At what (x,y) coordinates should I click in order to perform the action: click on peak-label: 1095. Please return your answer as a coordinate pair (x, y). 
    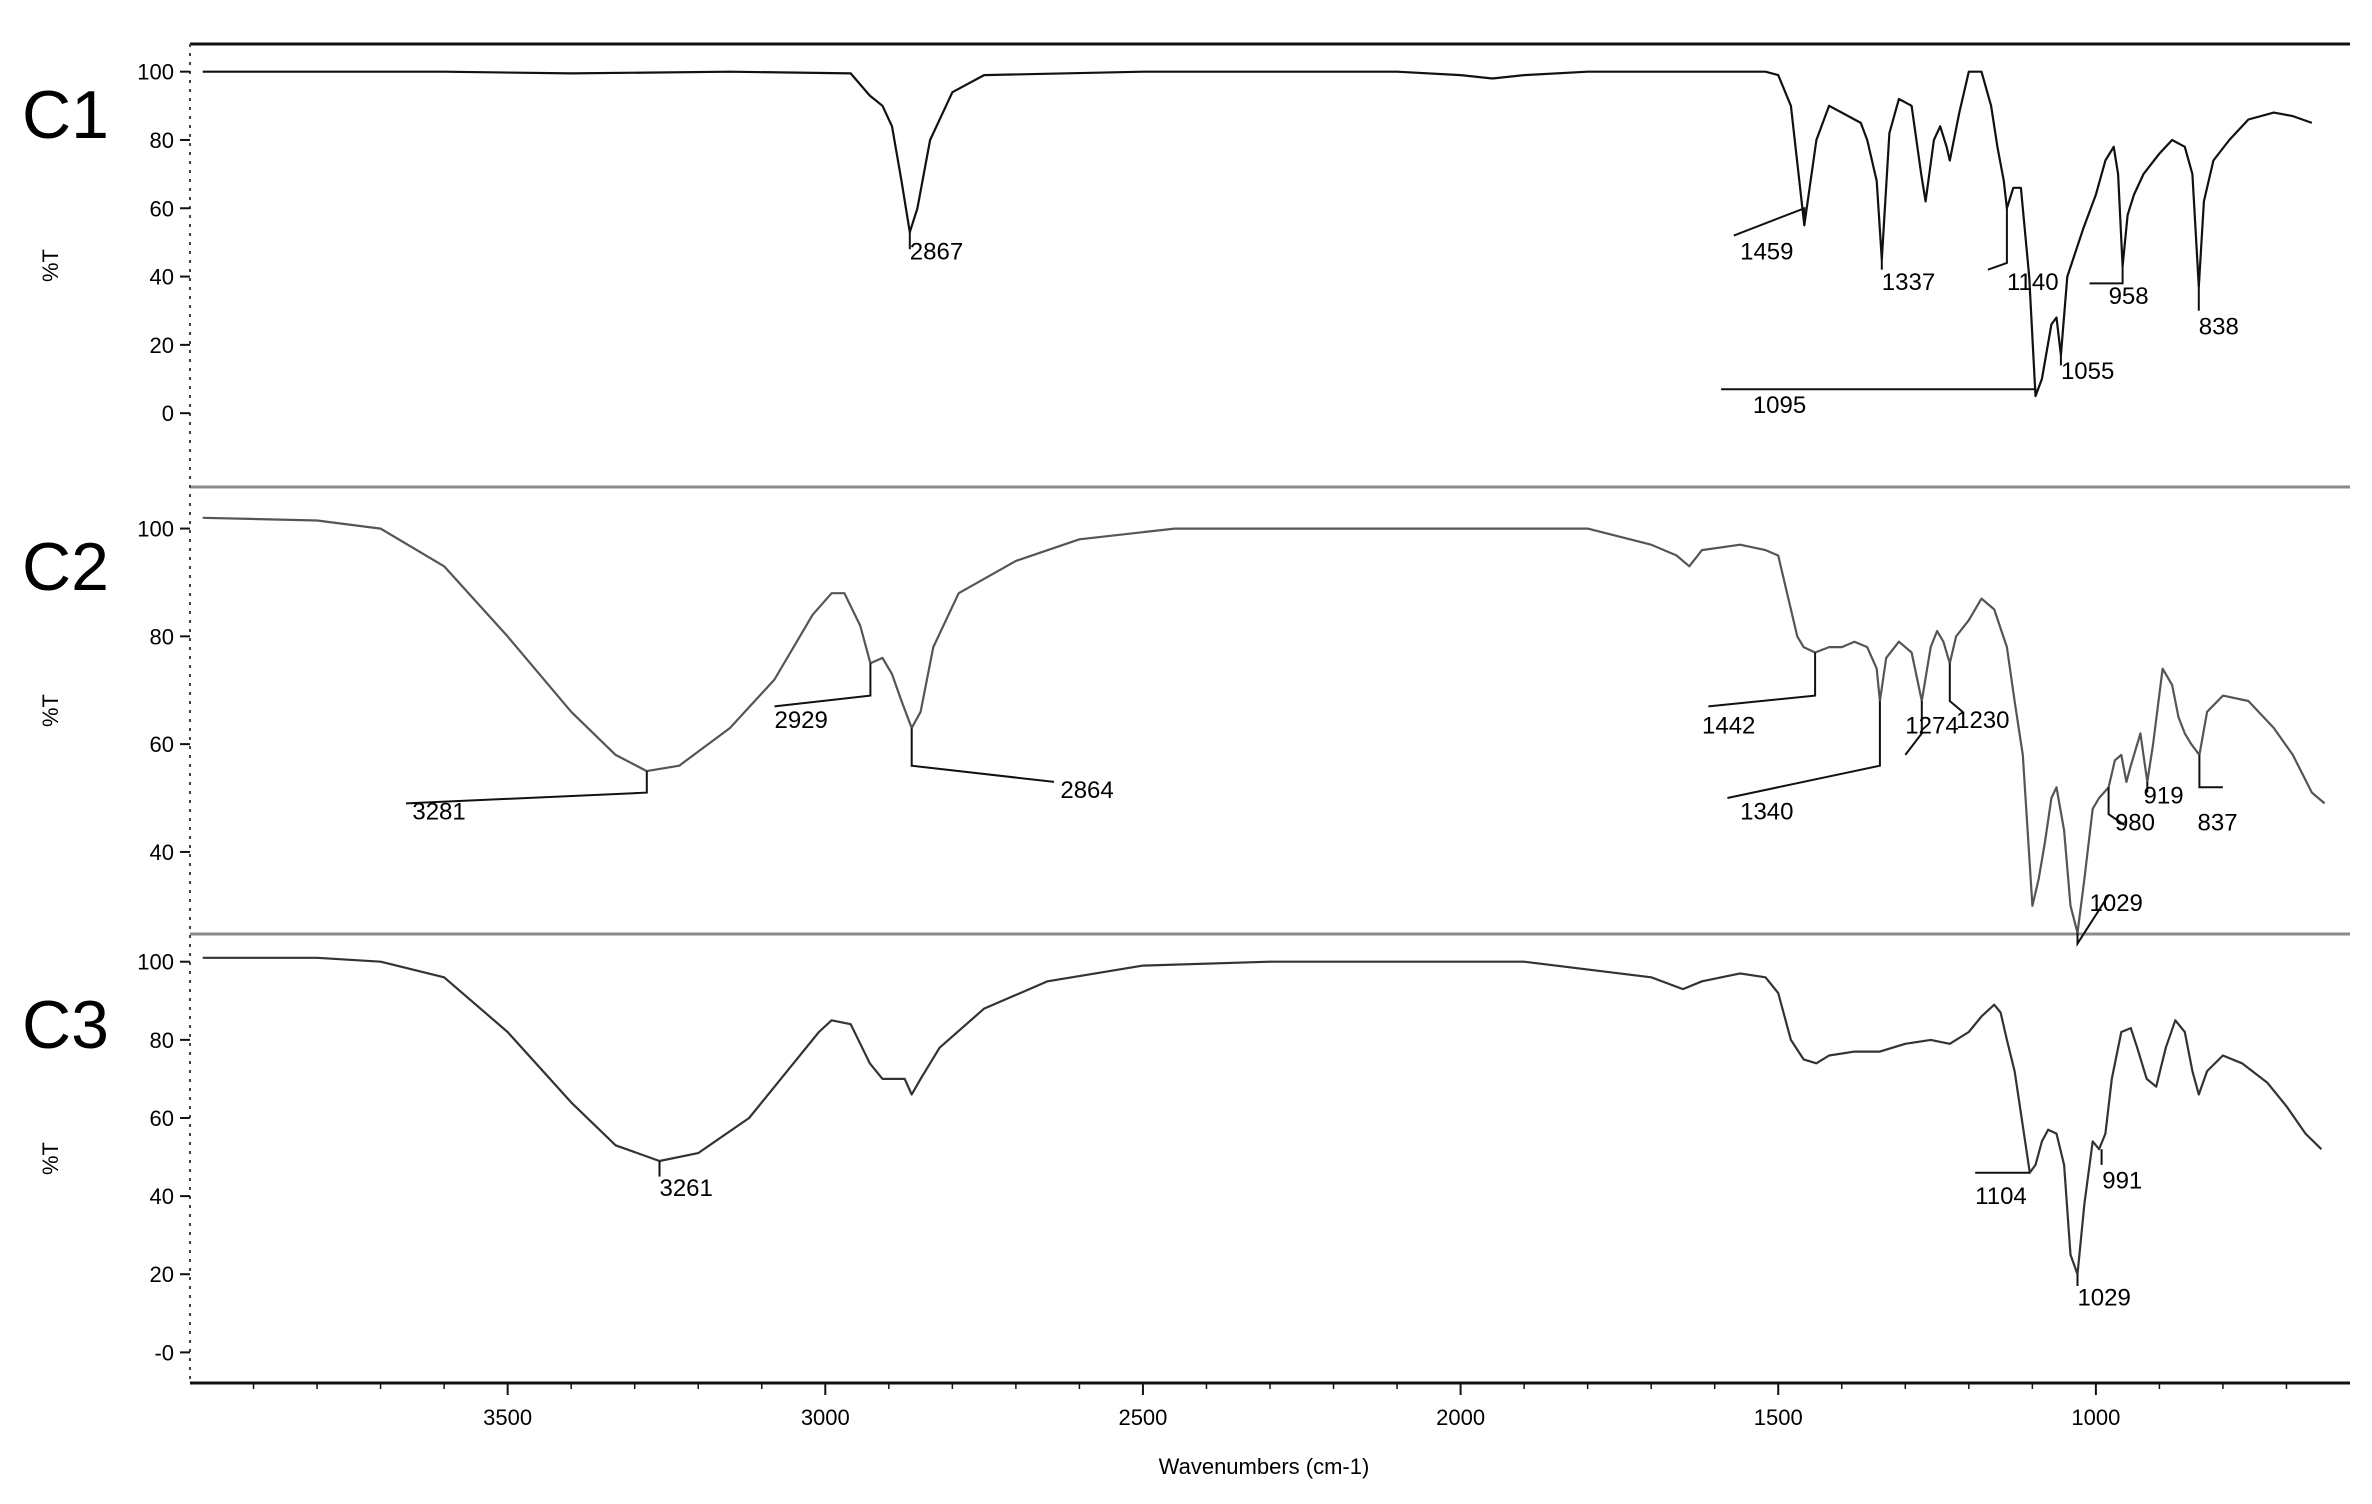
    Looking at the image, I should click on (1779, 405).